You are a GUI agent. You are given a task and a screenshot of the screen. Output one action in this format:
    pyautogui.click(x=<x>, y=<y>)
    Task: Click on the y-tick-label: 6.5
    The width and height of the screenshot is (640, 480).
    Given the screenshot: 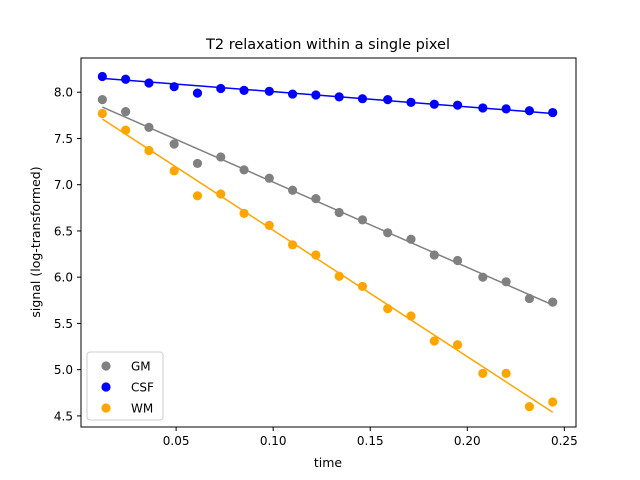 What is the action you would take?
    pyautogui.click(x=63, y=231)
    